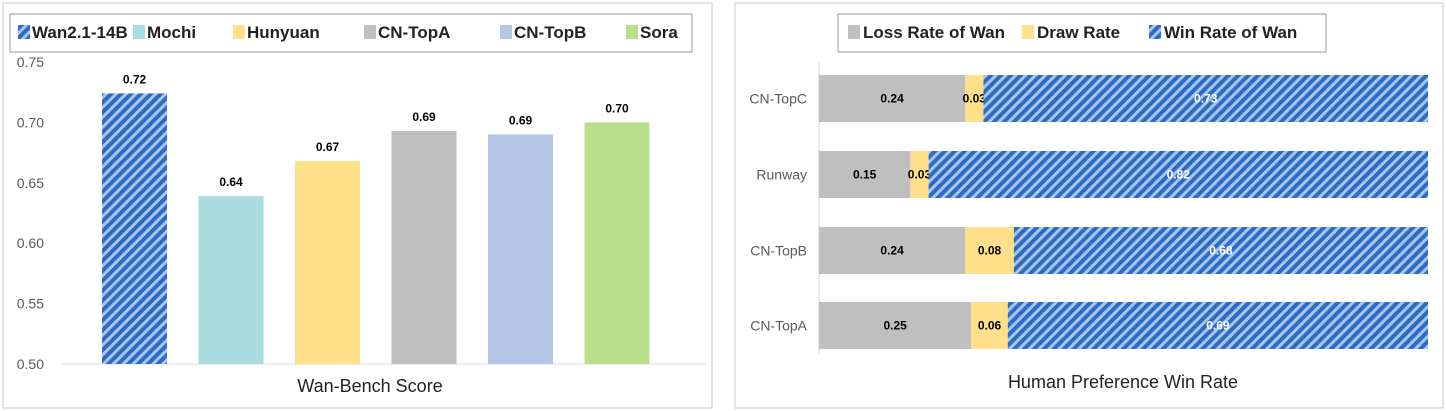 Image resolution: width=1446 pixels, height=411 pixels. I want to click on y-axis-left: 0.50 0.55 0.60 0.65 0.70 0.75, so click(30, 213).